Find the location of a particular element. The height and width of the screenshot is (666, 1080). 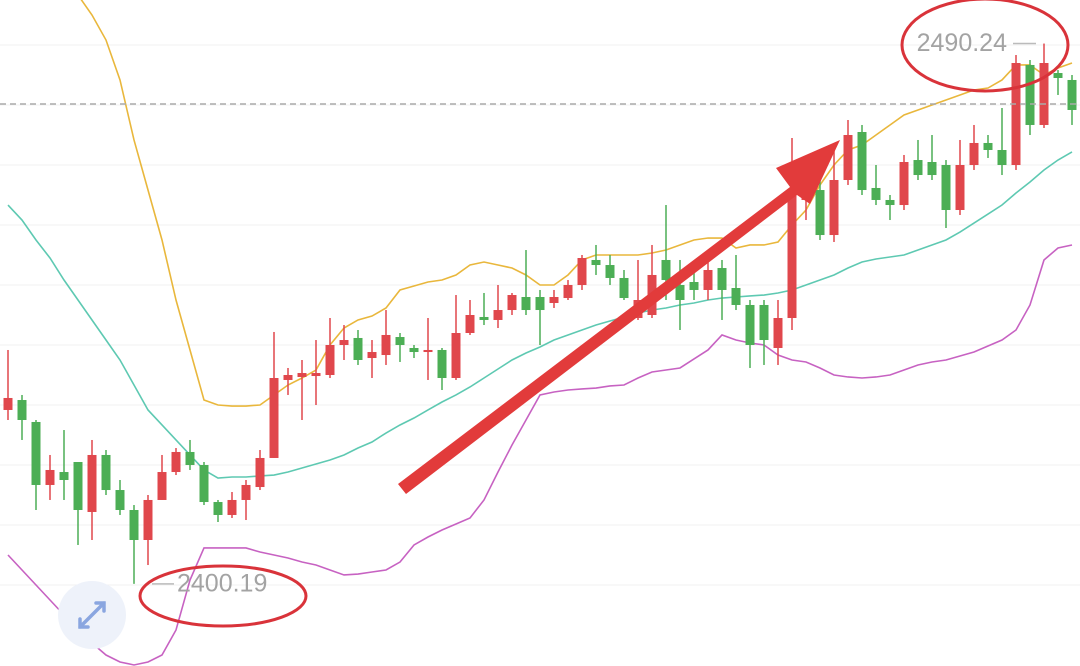

expand-button is located at coordinates (92, 615).